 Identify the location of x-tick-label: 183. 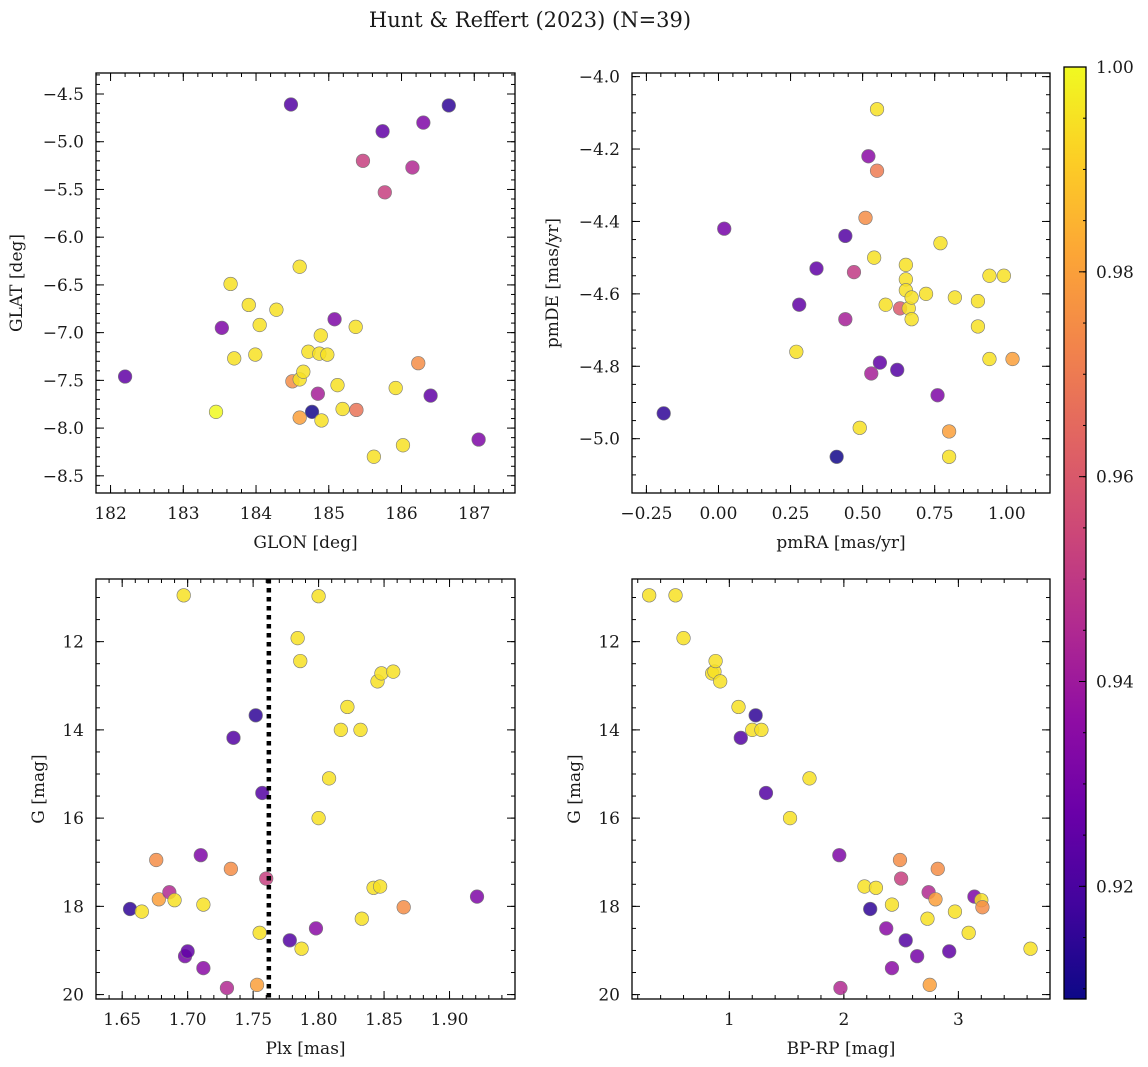
(183, 514).